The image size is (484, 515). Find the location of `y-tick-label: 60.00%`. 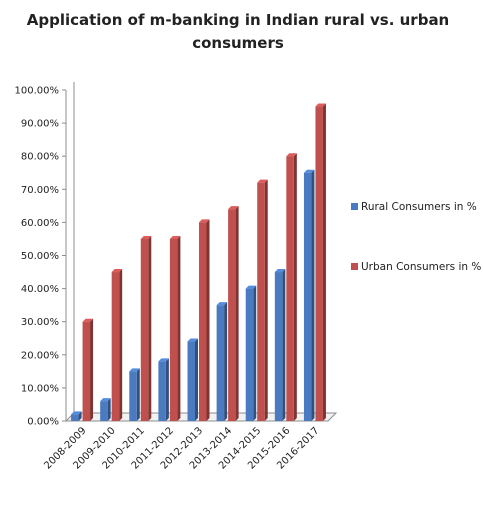

y-tick-label: 60.00% is located at coordinates (40, 223).